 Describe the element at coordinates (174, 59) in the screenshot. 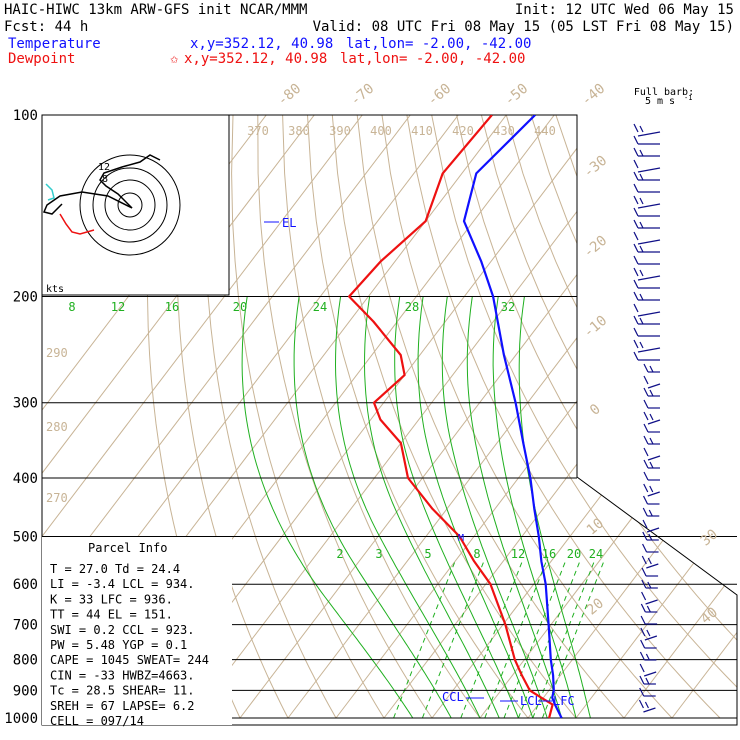

I see `dewpoint-star-icon: ✩` at that location.